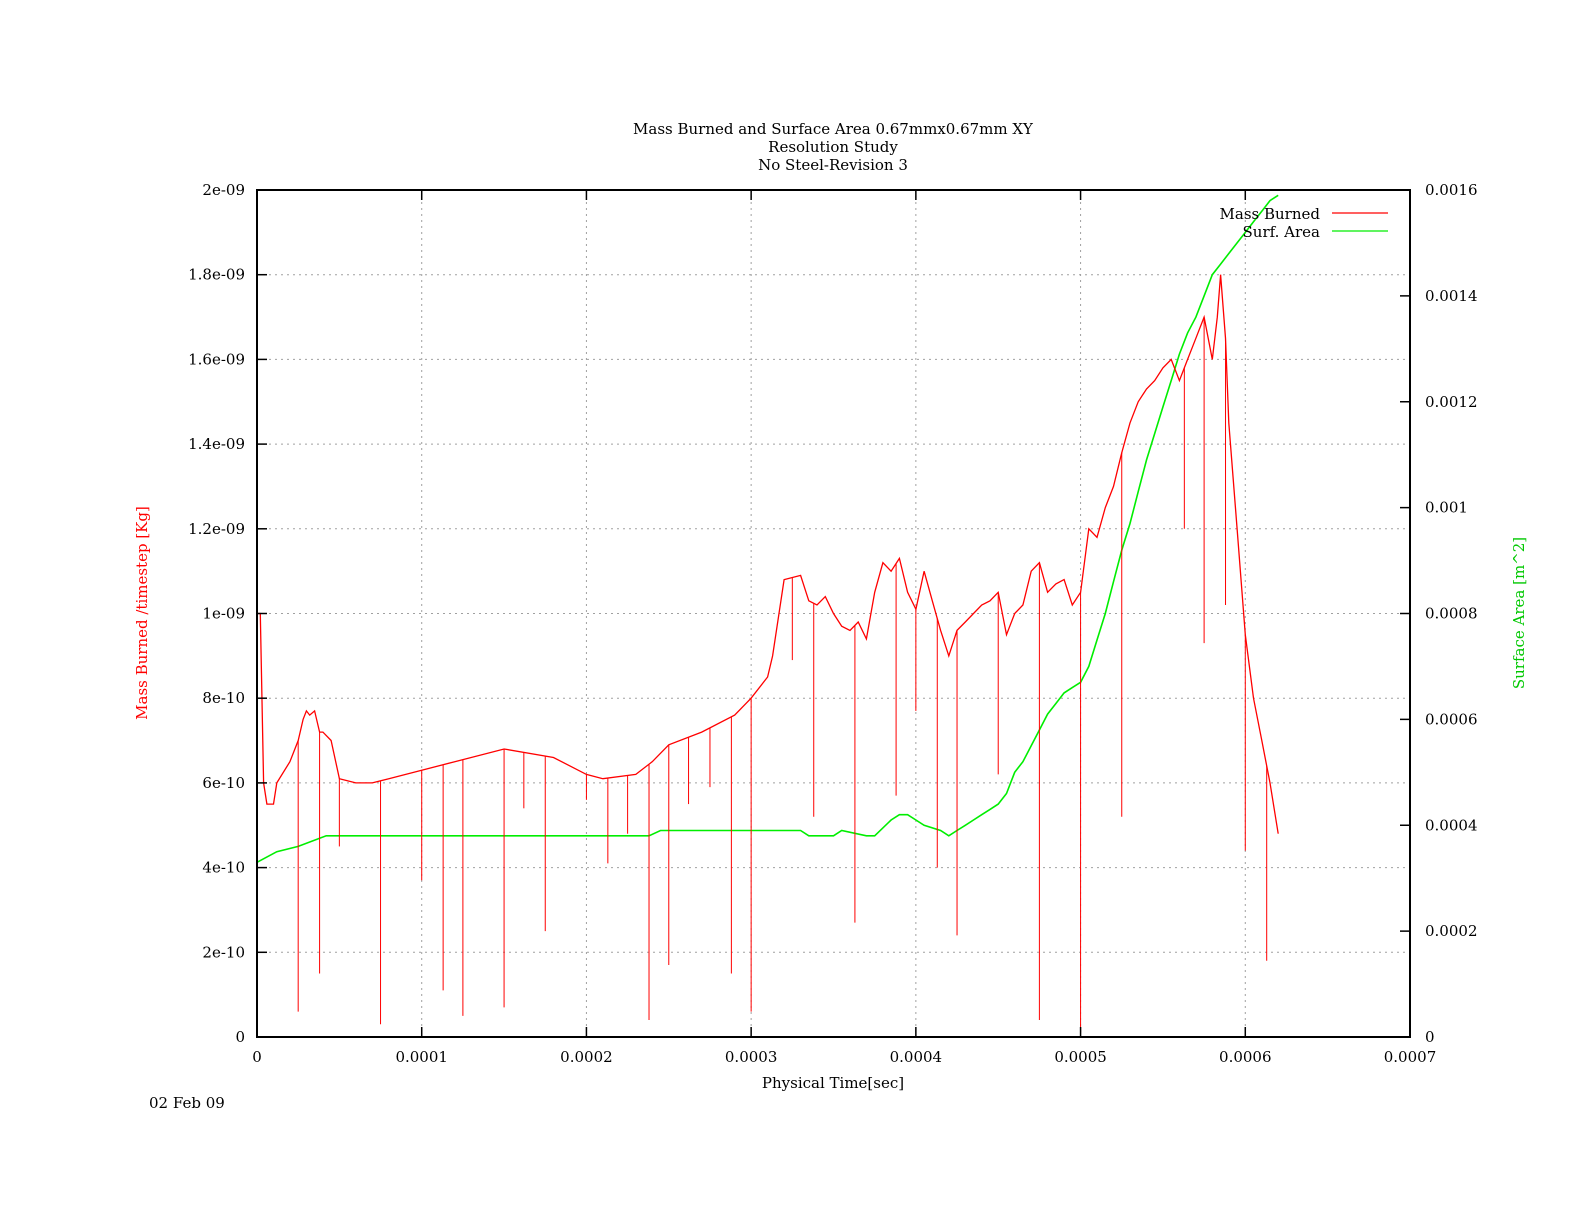  What do you see at coordinates (833, 165) in the screenshot?
I see `chart-title-line-3: No Steel-Revision 3` at bounding box center [833, 165].